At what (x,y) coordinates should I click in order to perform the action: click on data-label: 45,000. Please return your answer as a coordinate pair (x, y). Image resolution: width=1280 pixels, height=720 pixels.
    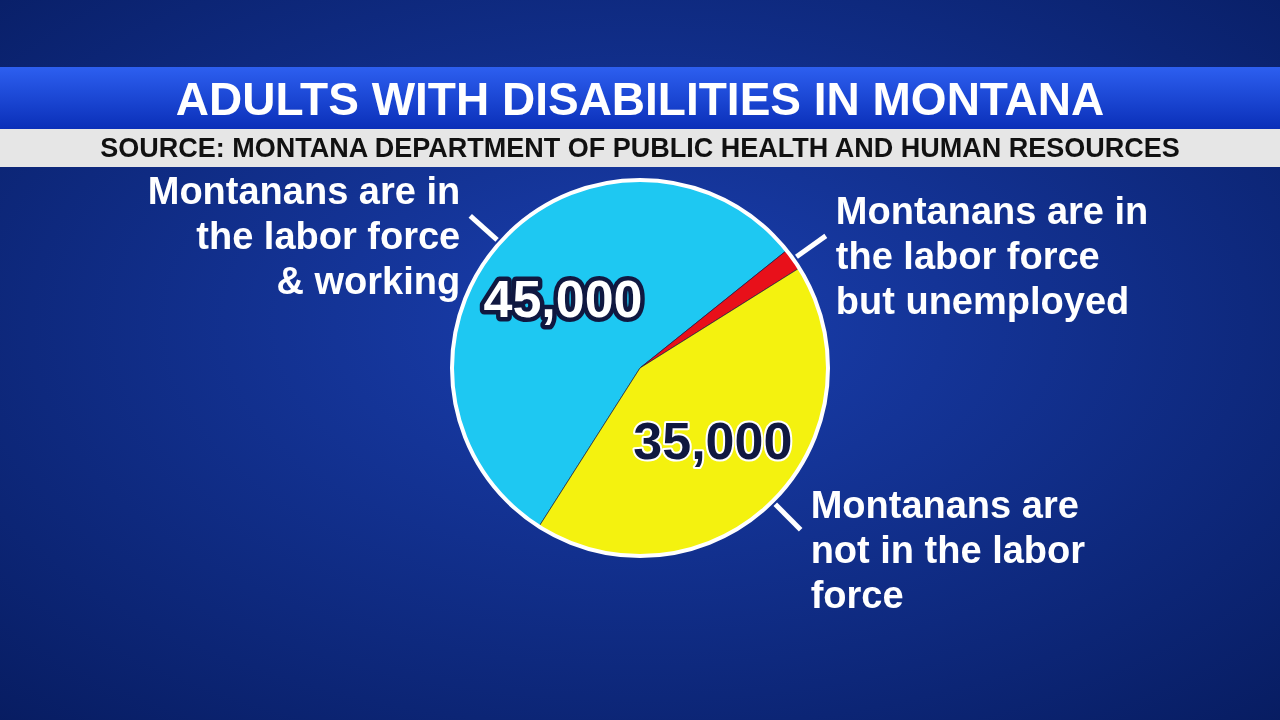
    Looking at the image, I should click on (563, 298).